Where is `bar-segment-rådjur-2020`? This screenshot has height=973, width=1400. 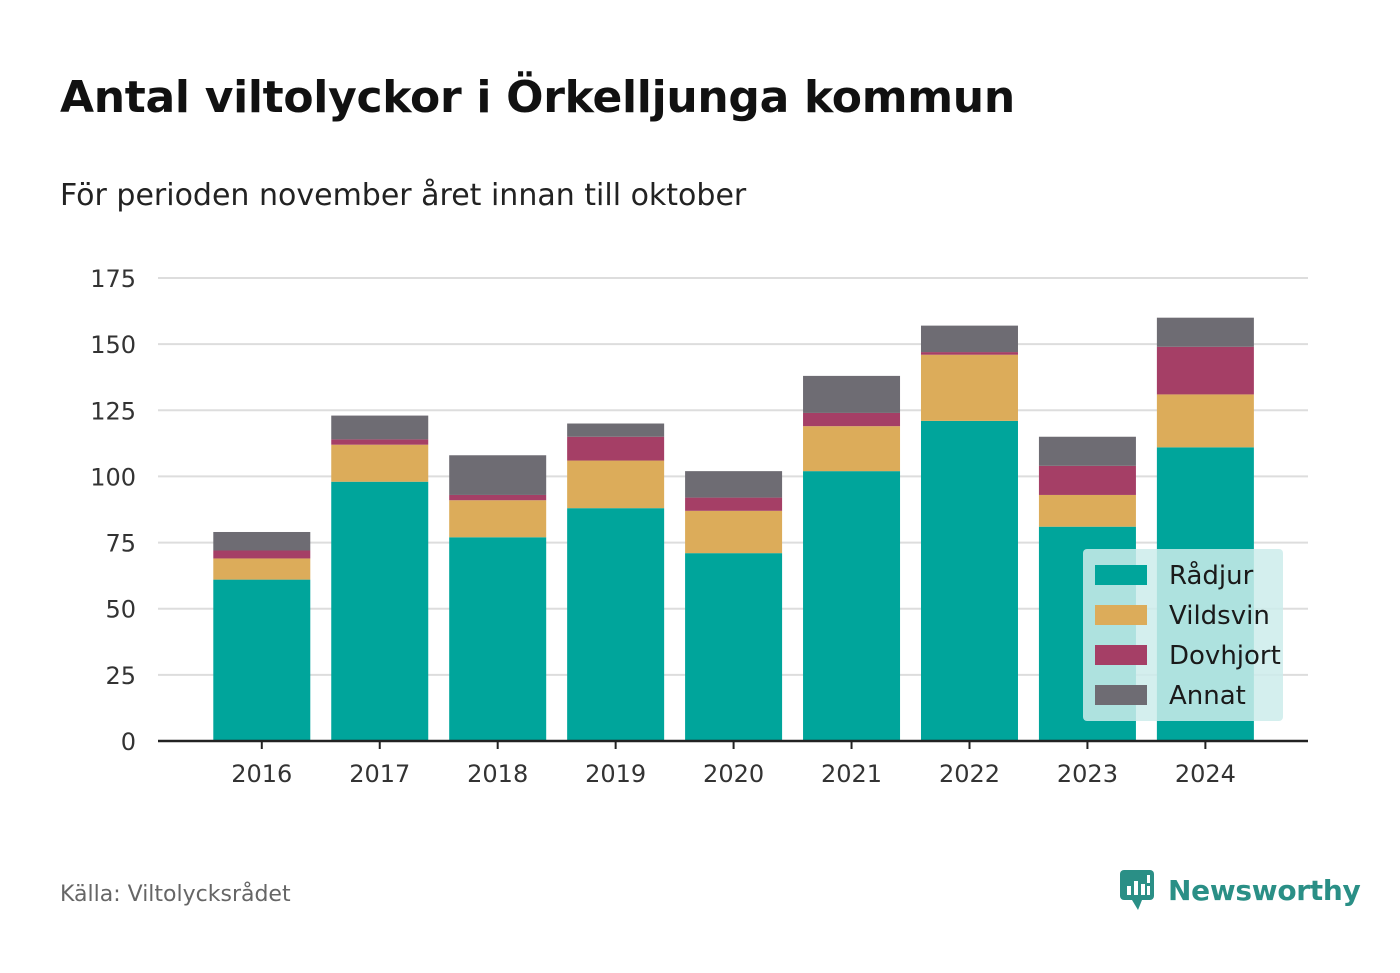
bar-segment-rådjur-2020 is located at coordinates (734, 647).